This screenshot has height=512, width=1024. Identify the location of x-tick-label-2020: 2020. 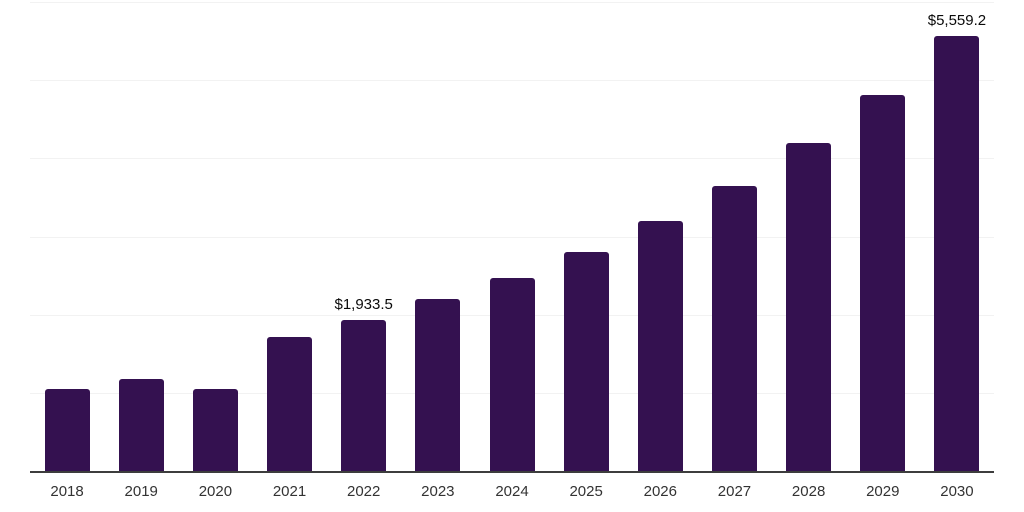
(215, 491).